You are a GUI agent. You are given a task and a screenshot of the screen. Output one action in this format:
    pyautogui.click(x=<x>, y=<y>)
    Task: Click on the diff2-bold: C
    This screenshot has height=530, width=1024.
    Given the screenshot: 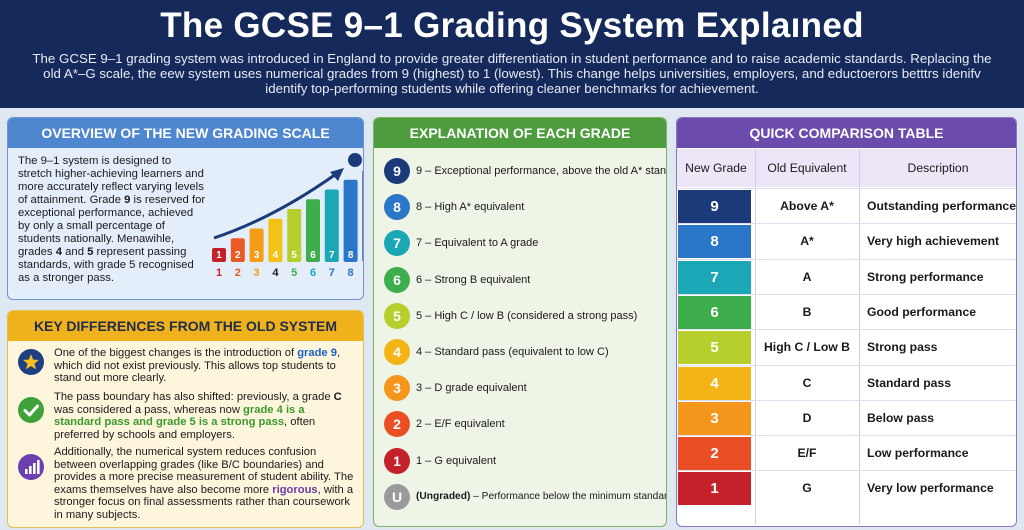 What is the action you would take?
    pyautogui.click(x=337, y=397)
    